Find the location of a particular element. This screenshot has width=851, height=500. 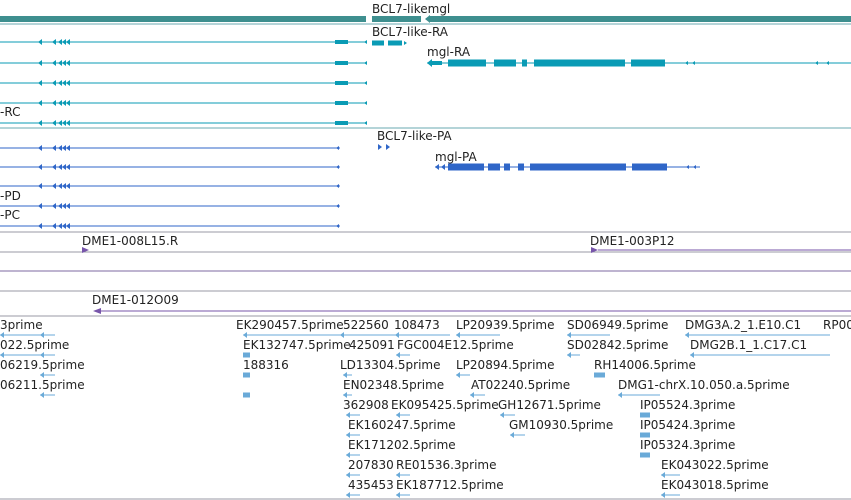

est-label: 06211.5prime is located at coordinates (42, 385).